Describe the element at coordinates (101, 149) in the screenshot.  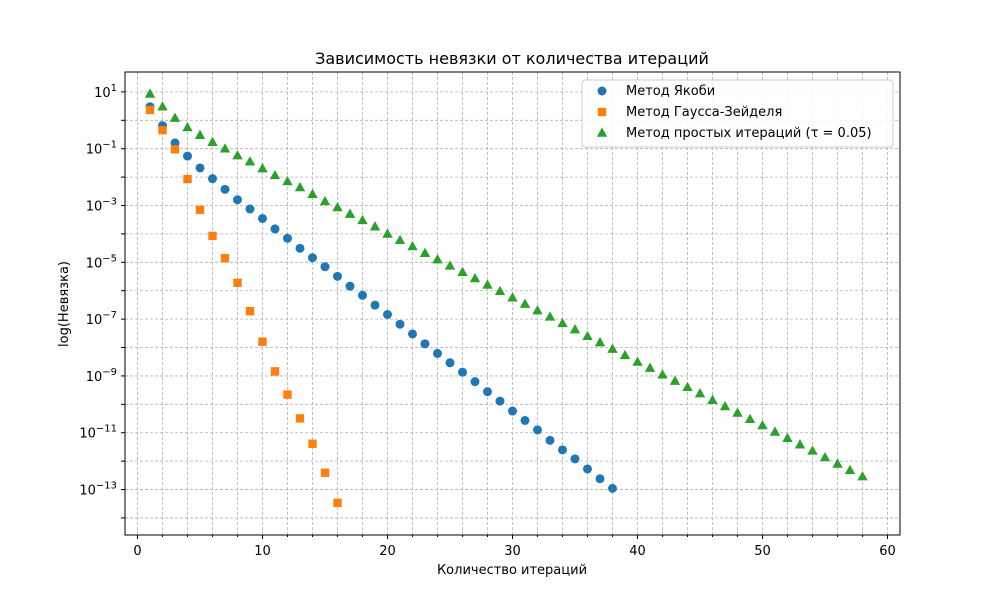
I see `y-tick-label: 10⁻¹` at that location.